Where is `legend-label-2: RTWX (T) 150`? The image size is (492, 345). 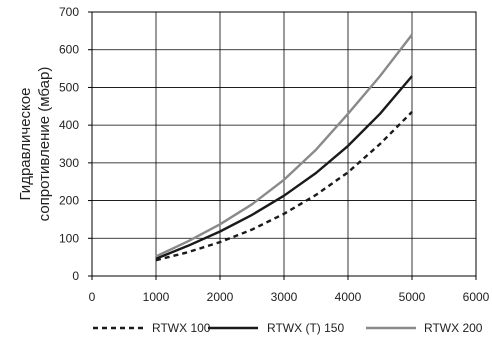
legend-label-2: RTWX (T) 150 is located at coordinates (305, 328).